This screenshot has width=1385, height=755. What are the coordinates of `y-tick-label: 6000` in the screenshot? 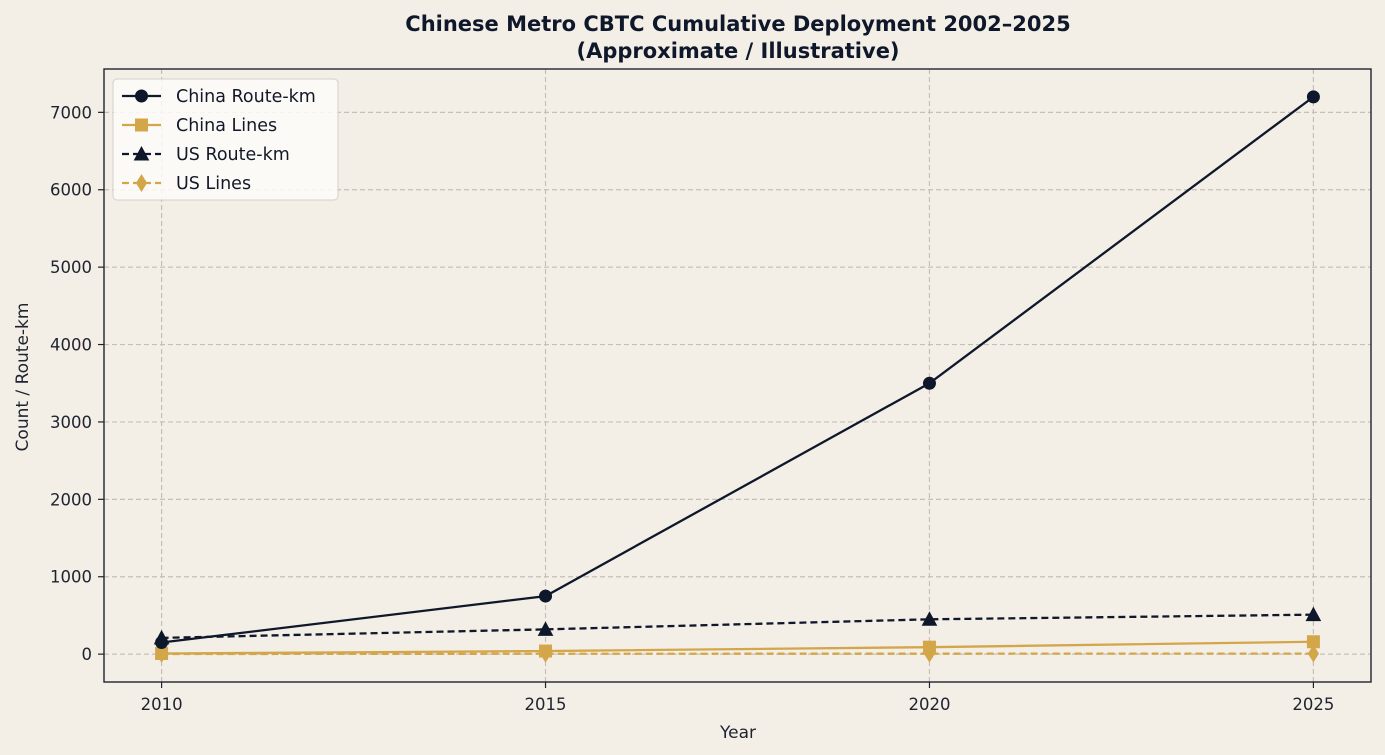 It's located at (71, 190).